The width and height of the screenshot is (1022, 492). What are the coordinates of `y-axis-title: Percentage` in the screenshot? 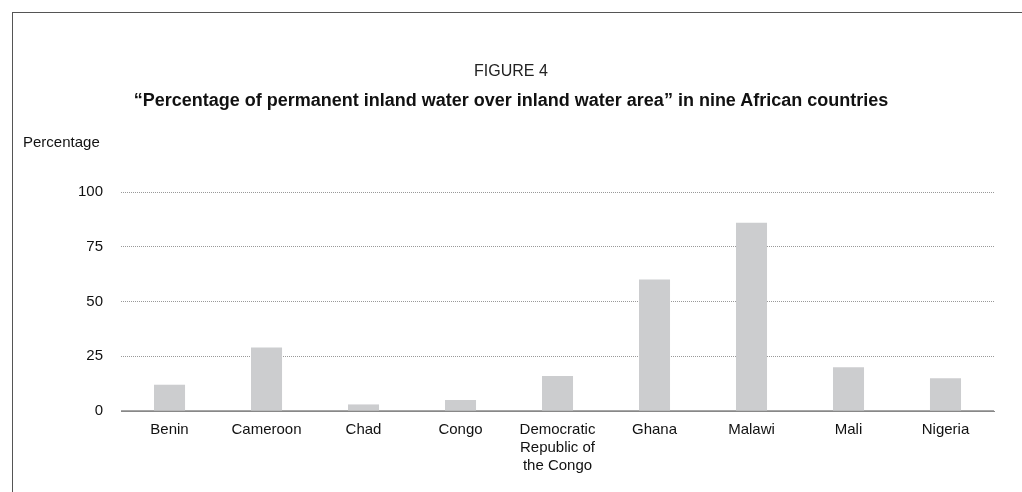 It's located at (61, 141).